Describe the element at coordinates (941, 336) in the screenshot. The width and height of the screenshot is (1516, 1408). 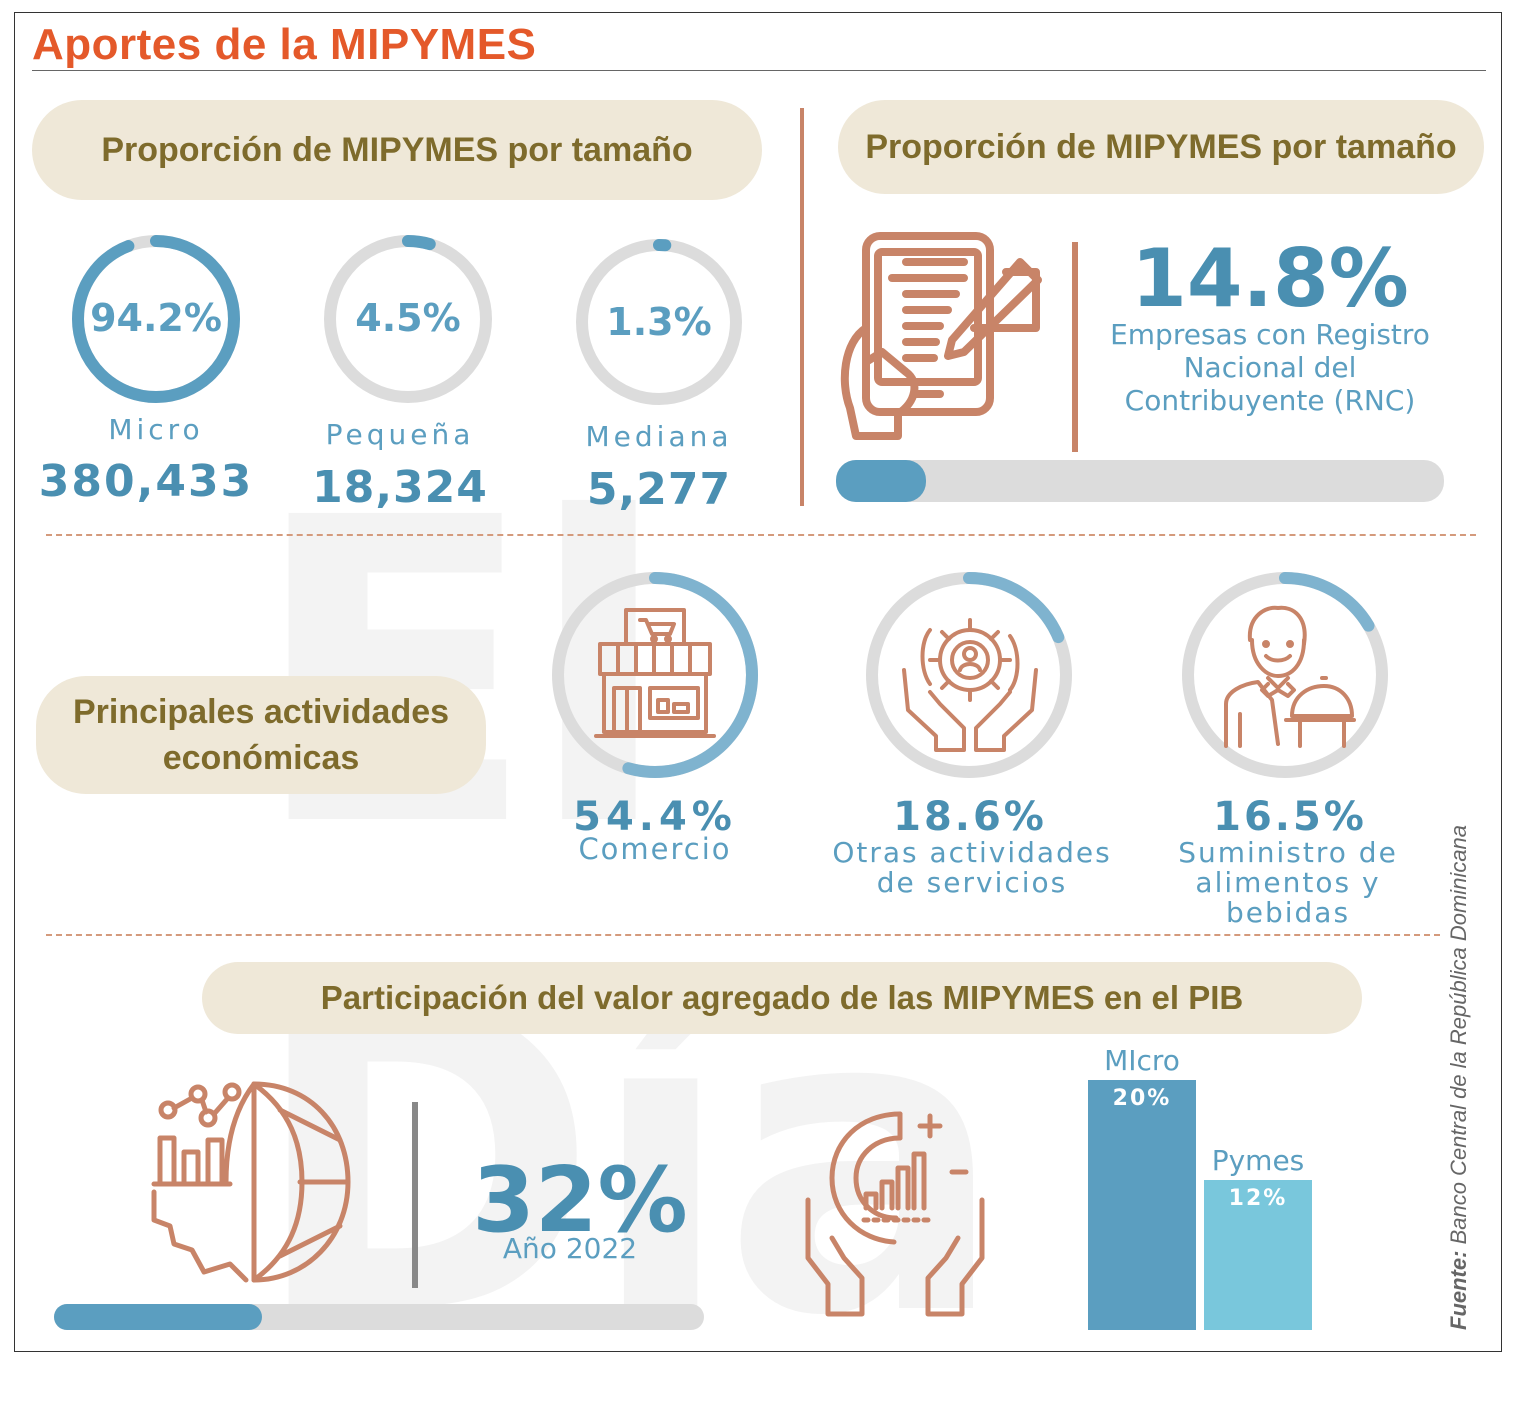
I see `tablet-signature-icon` at that location.